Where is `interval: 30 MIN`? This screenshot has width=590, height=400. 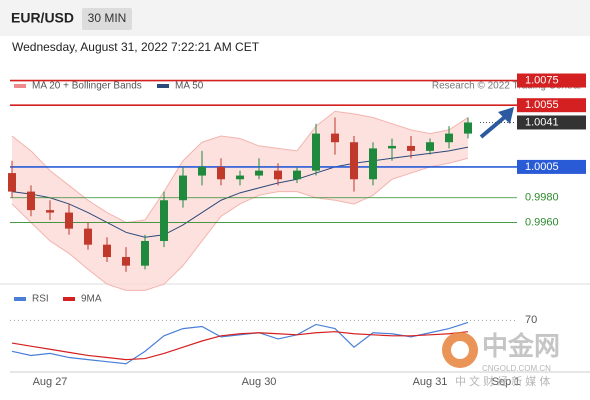
interval: 30 MIN is located at coordinates (107, 18).